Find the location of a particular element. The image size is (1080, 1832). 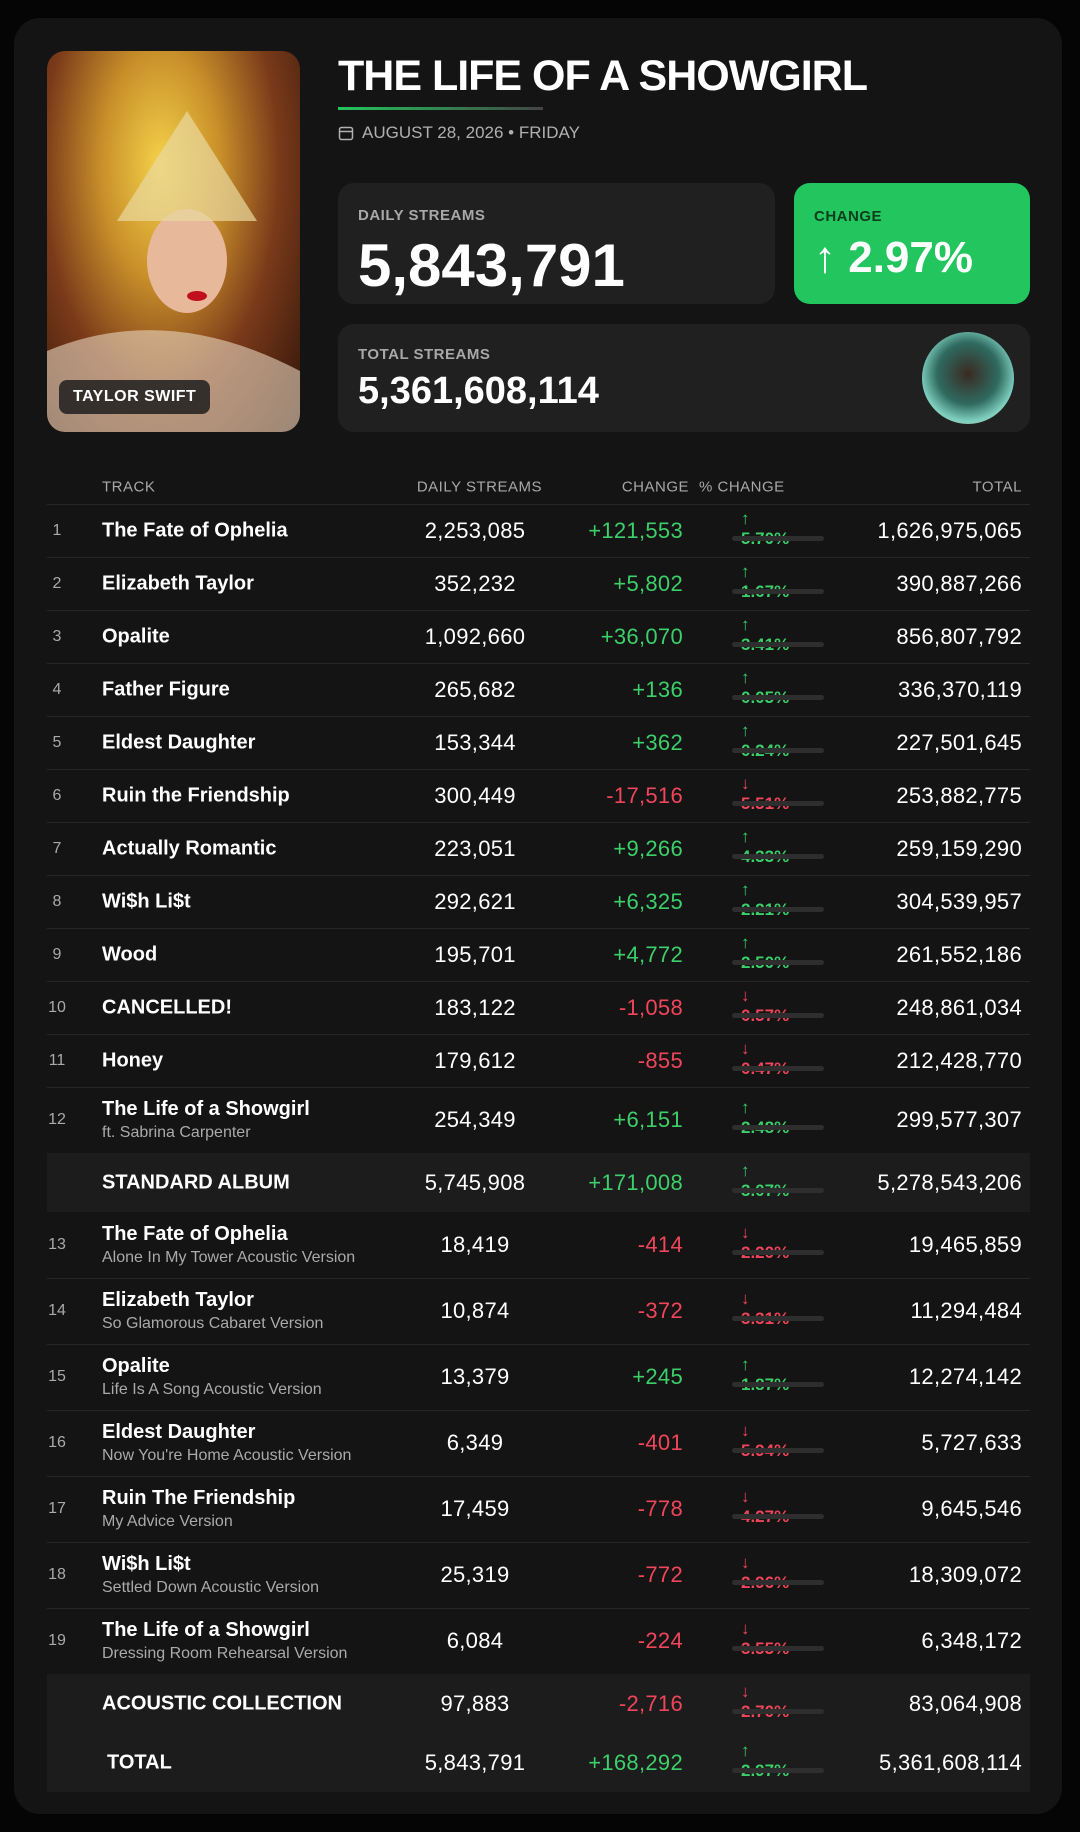

daily-streams: 195,701 is located at coordinates (475, 954).